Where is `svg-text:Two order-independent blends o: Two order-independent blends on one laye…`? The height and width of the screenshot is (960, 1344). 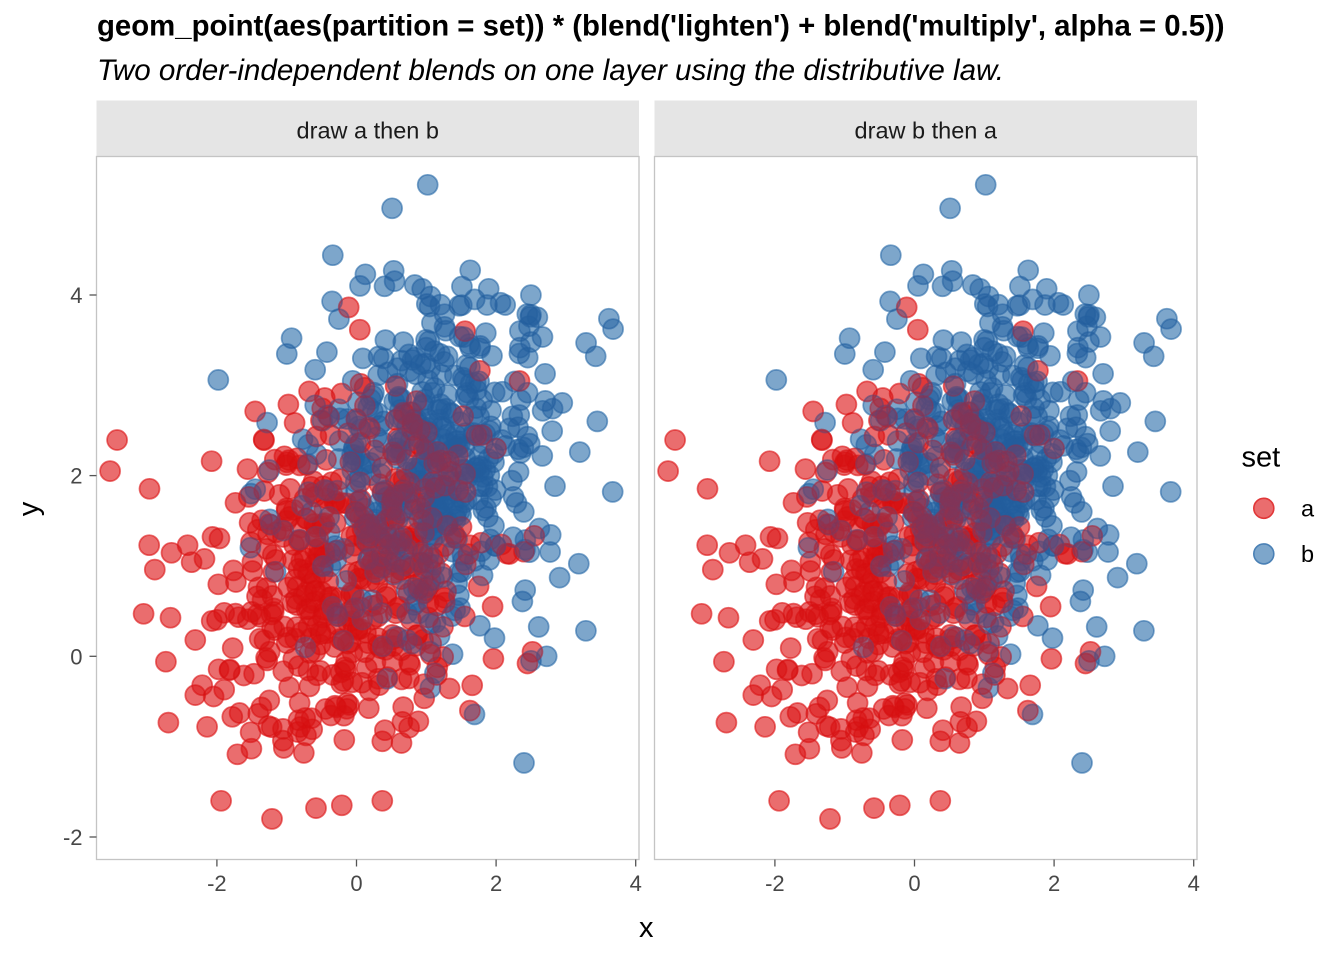
svg-text:Two order-independent blends o: Two order-independent blends on one laye… is located at coordinates (550, 70).